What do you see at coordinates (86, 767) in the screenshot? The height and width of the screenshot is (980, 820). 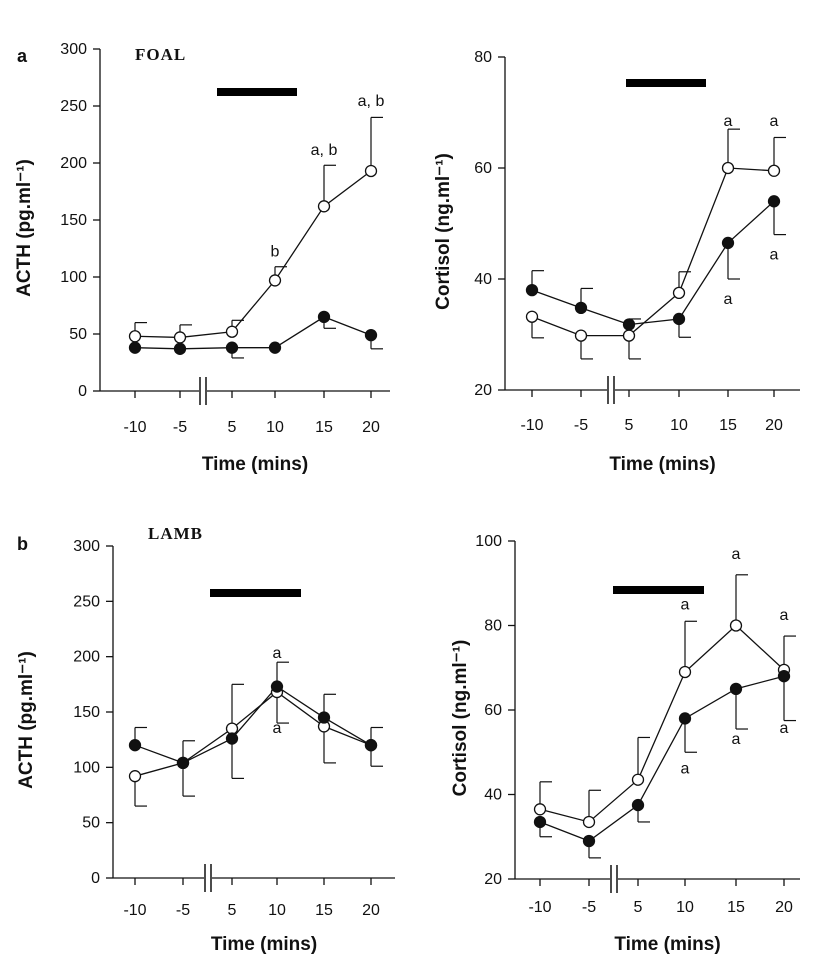 I see `lamb-acth-y-tick-label: 100` at bounding box center [86, 767].